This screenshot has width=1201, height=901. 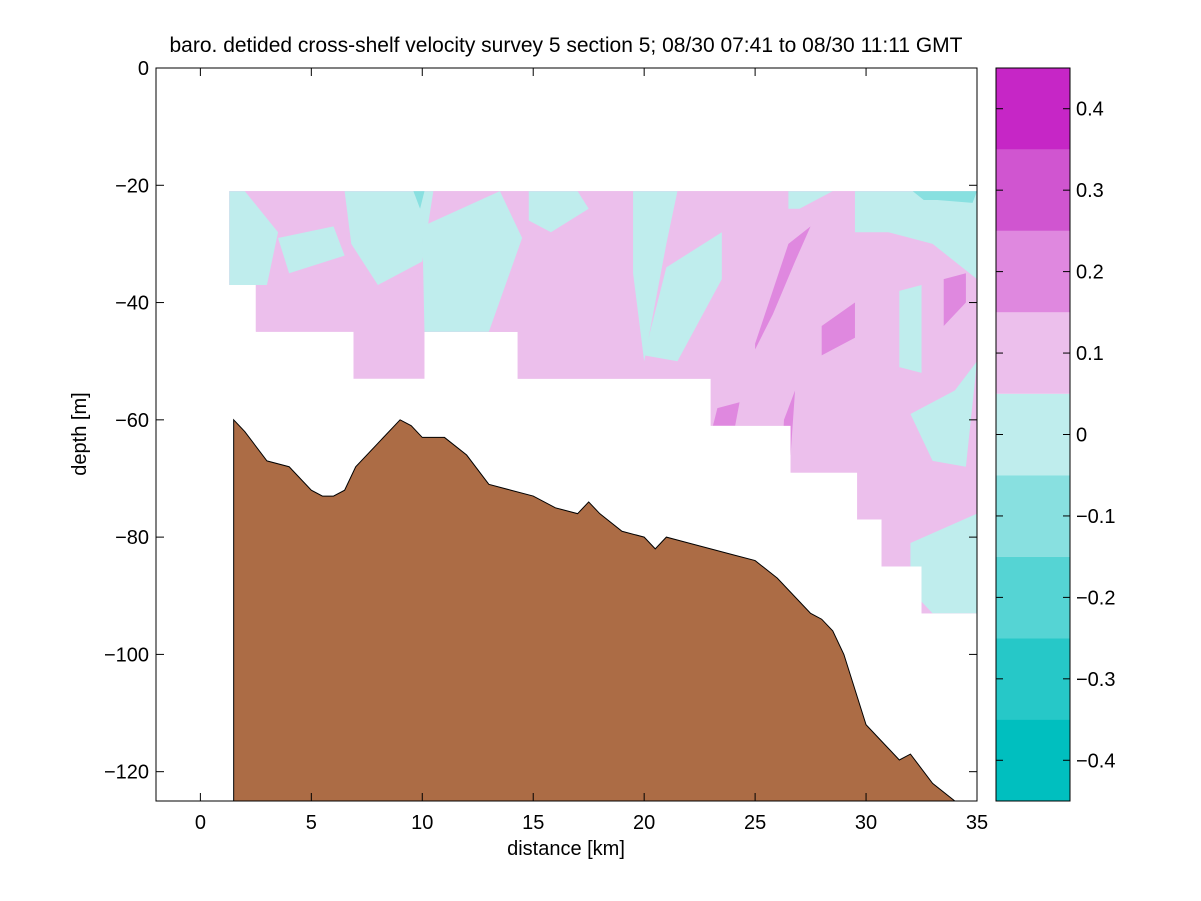 I want to click on colorbar-ticks: −0.4 −0.3 −0.2 −0.1 0 0.1 0.2 0.3 0.4, so click(x=1055, y=435).